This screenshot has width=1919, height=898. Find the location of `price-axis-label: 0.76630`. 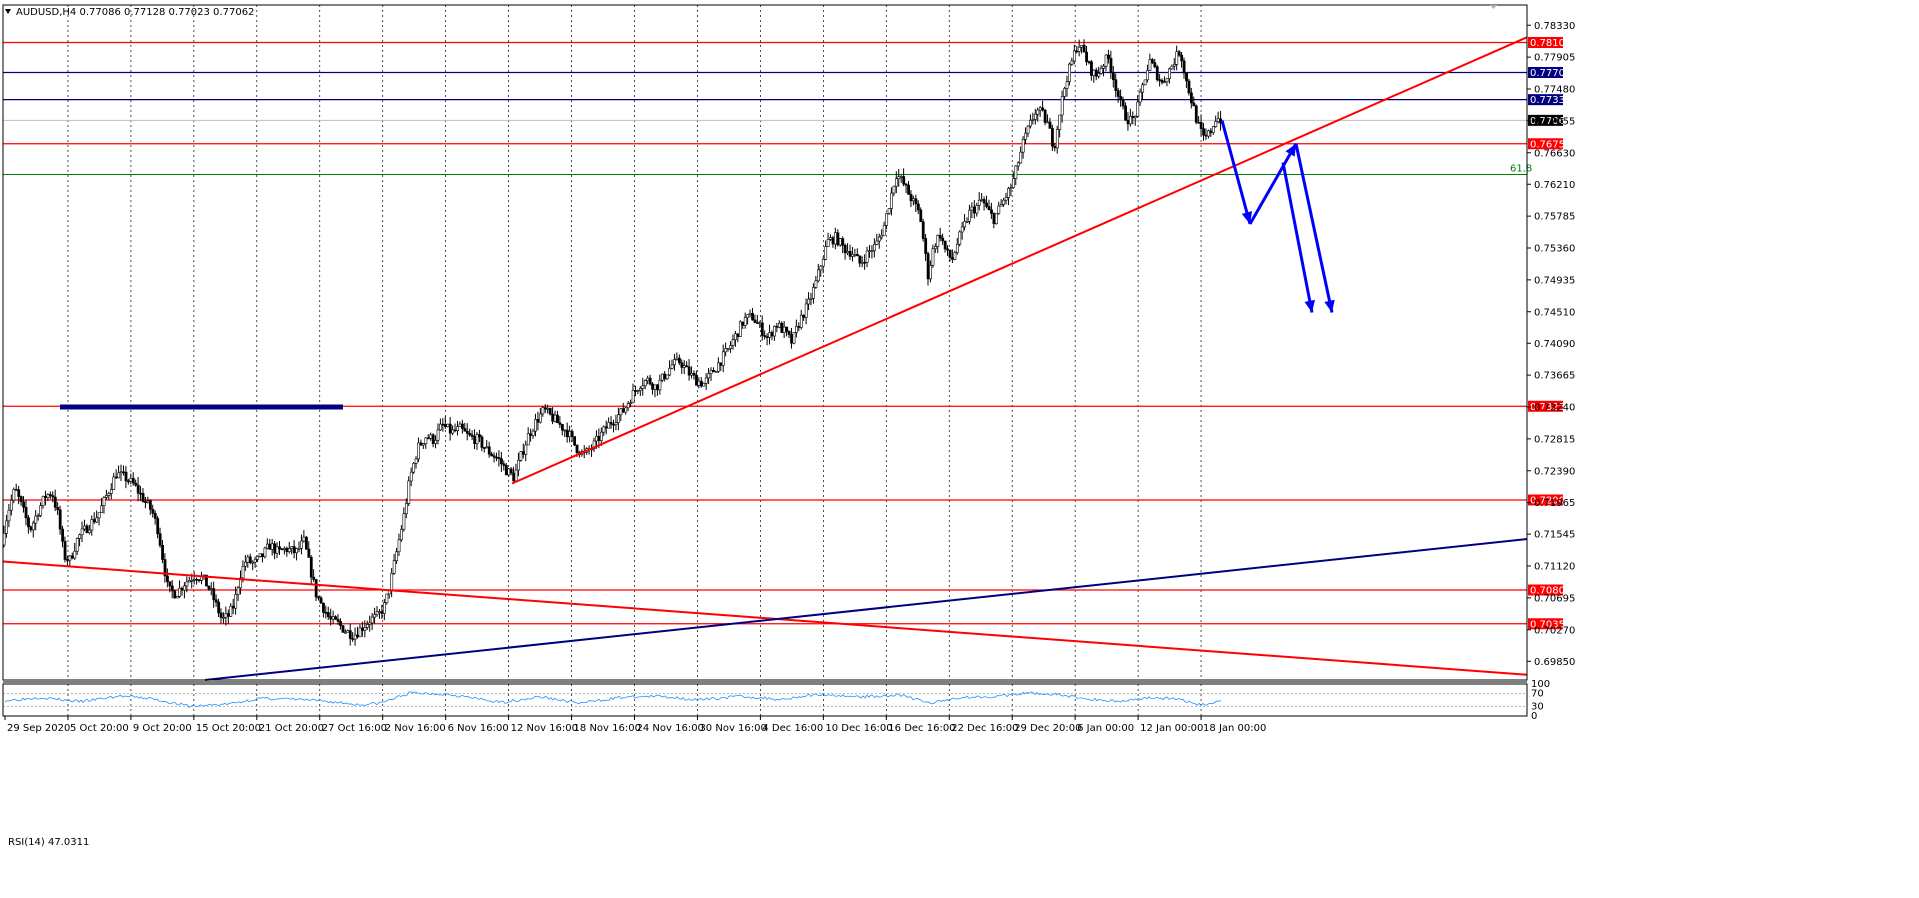

price-axis-label: 0.76630 is located at coordinates (1554, 153).